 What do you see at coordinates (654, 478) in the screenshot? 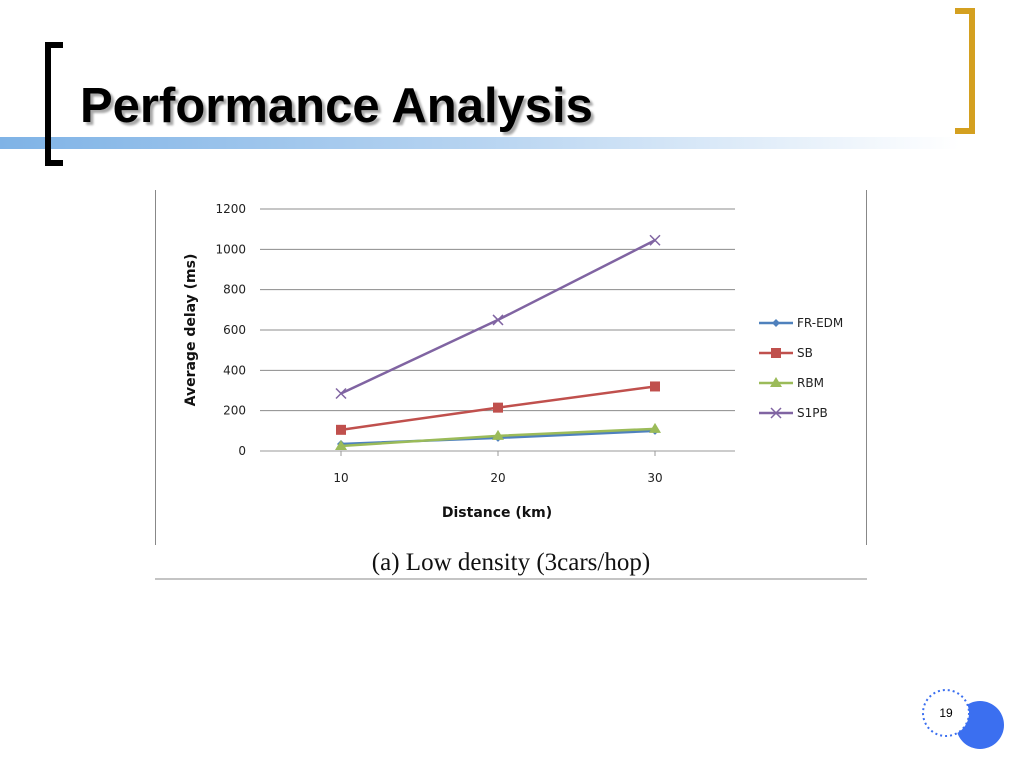
I see `x-tick-label-30: 30` at bounding box center [654, 478].